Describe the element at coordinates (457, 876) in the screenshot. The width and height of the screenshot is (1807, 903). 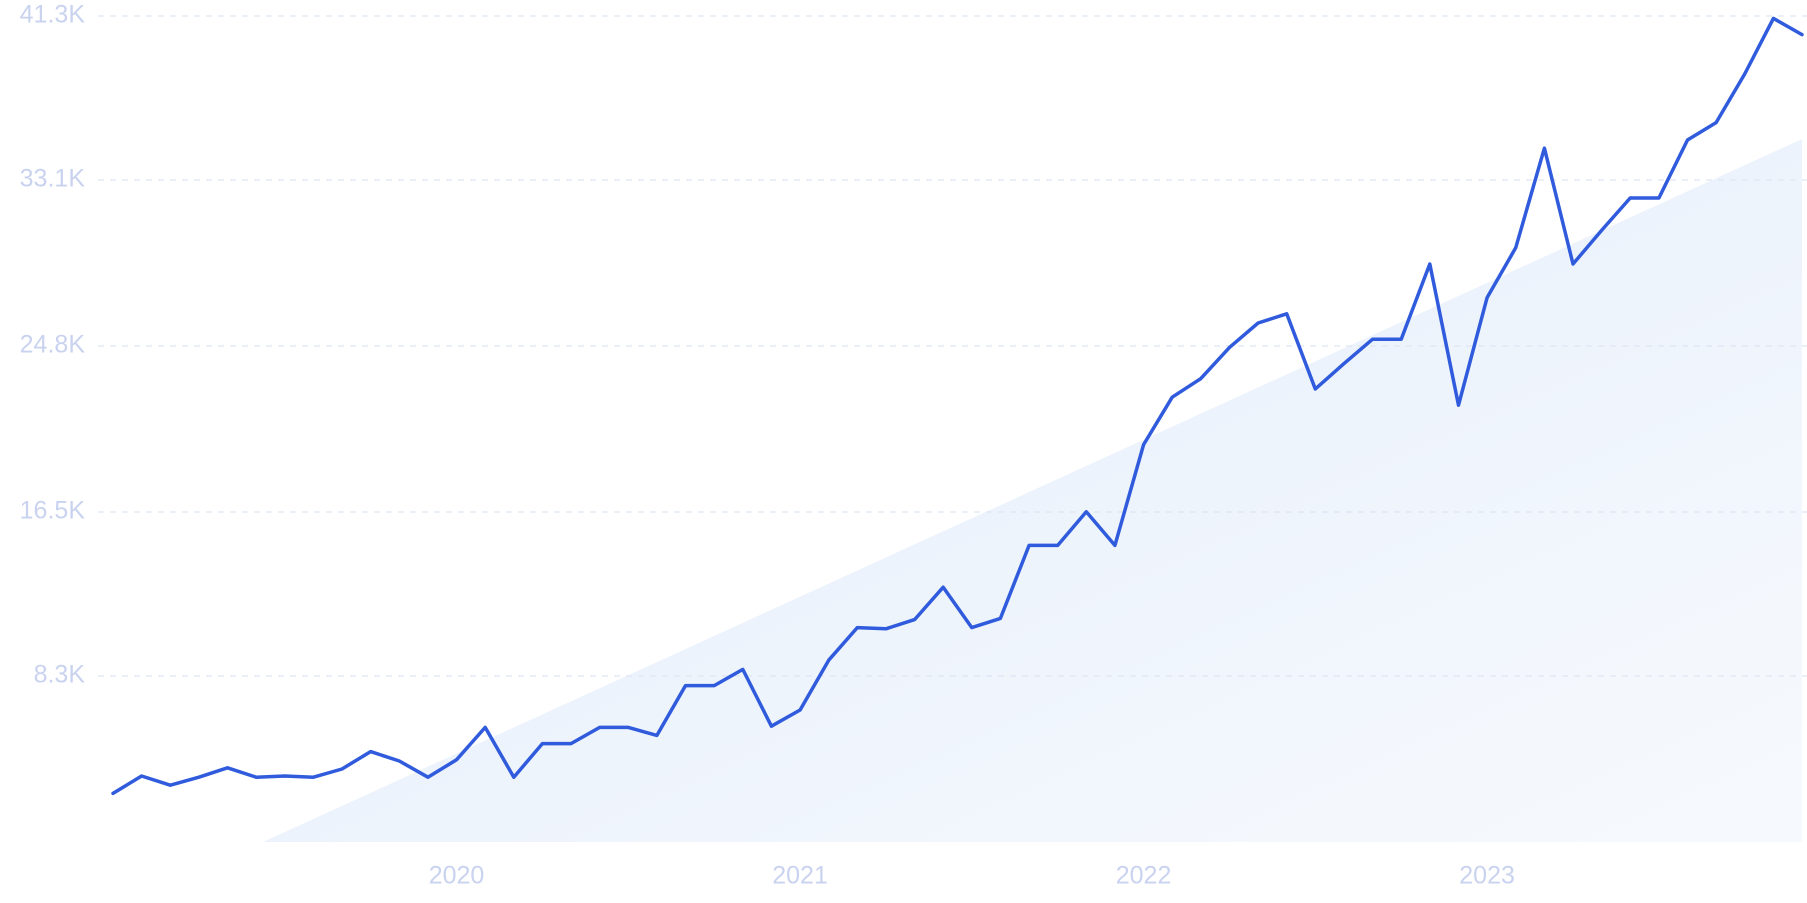
I see `x-tick-label: 2020` at that location.